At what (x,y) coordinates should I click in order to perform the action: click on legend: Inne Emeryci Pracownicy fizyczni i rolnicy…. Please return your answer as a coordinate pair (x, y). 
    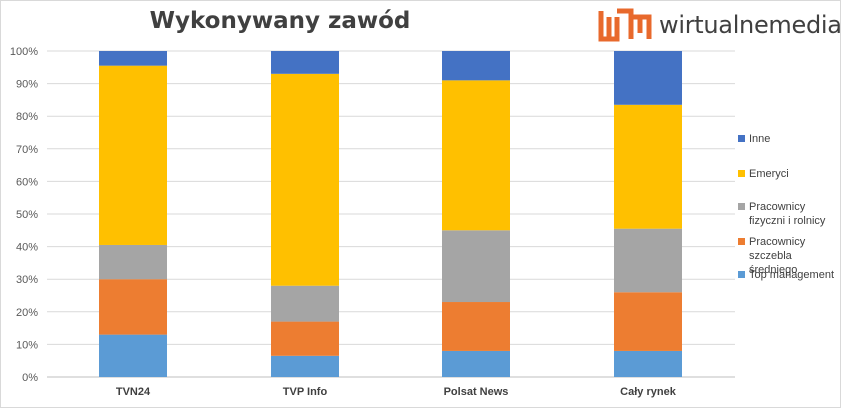
    Looking at the image, I should click on (790, 204).